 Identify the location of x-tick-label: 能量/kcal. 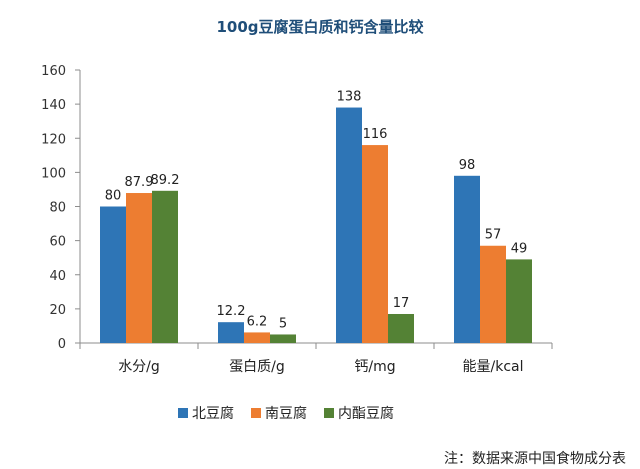
(493, 367).